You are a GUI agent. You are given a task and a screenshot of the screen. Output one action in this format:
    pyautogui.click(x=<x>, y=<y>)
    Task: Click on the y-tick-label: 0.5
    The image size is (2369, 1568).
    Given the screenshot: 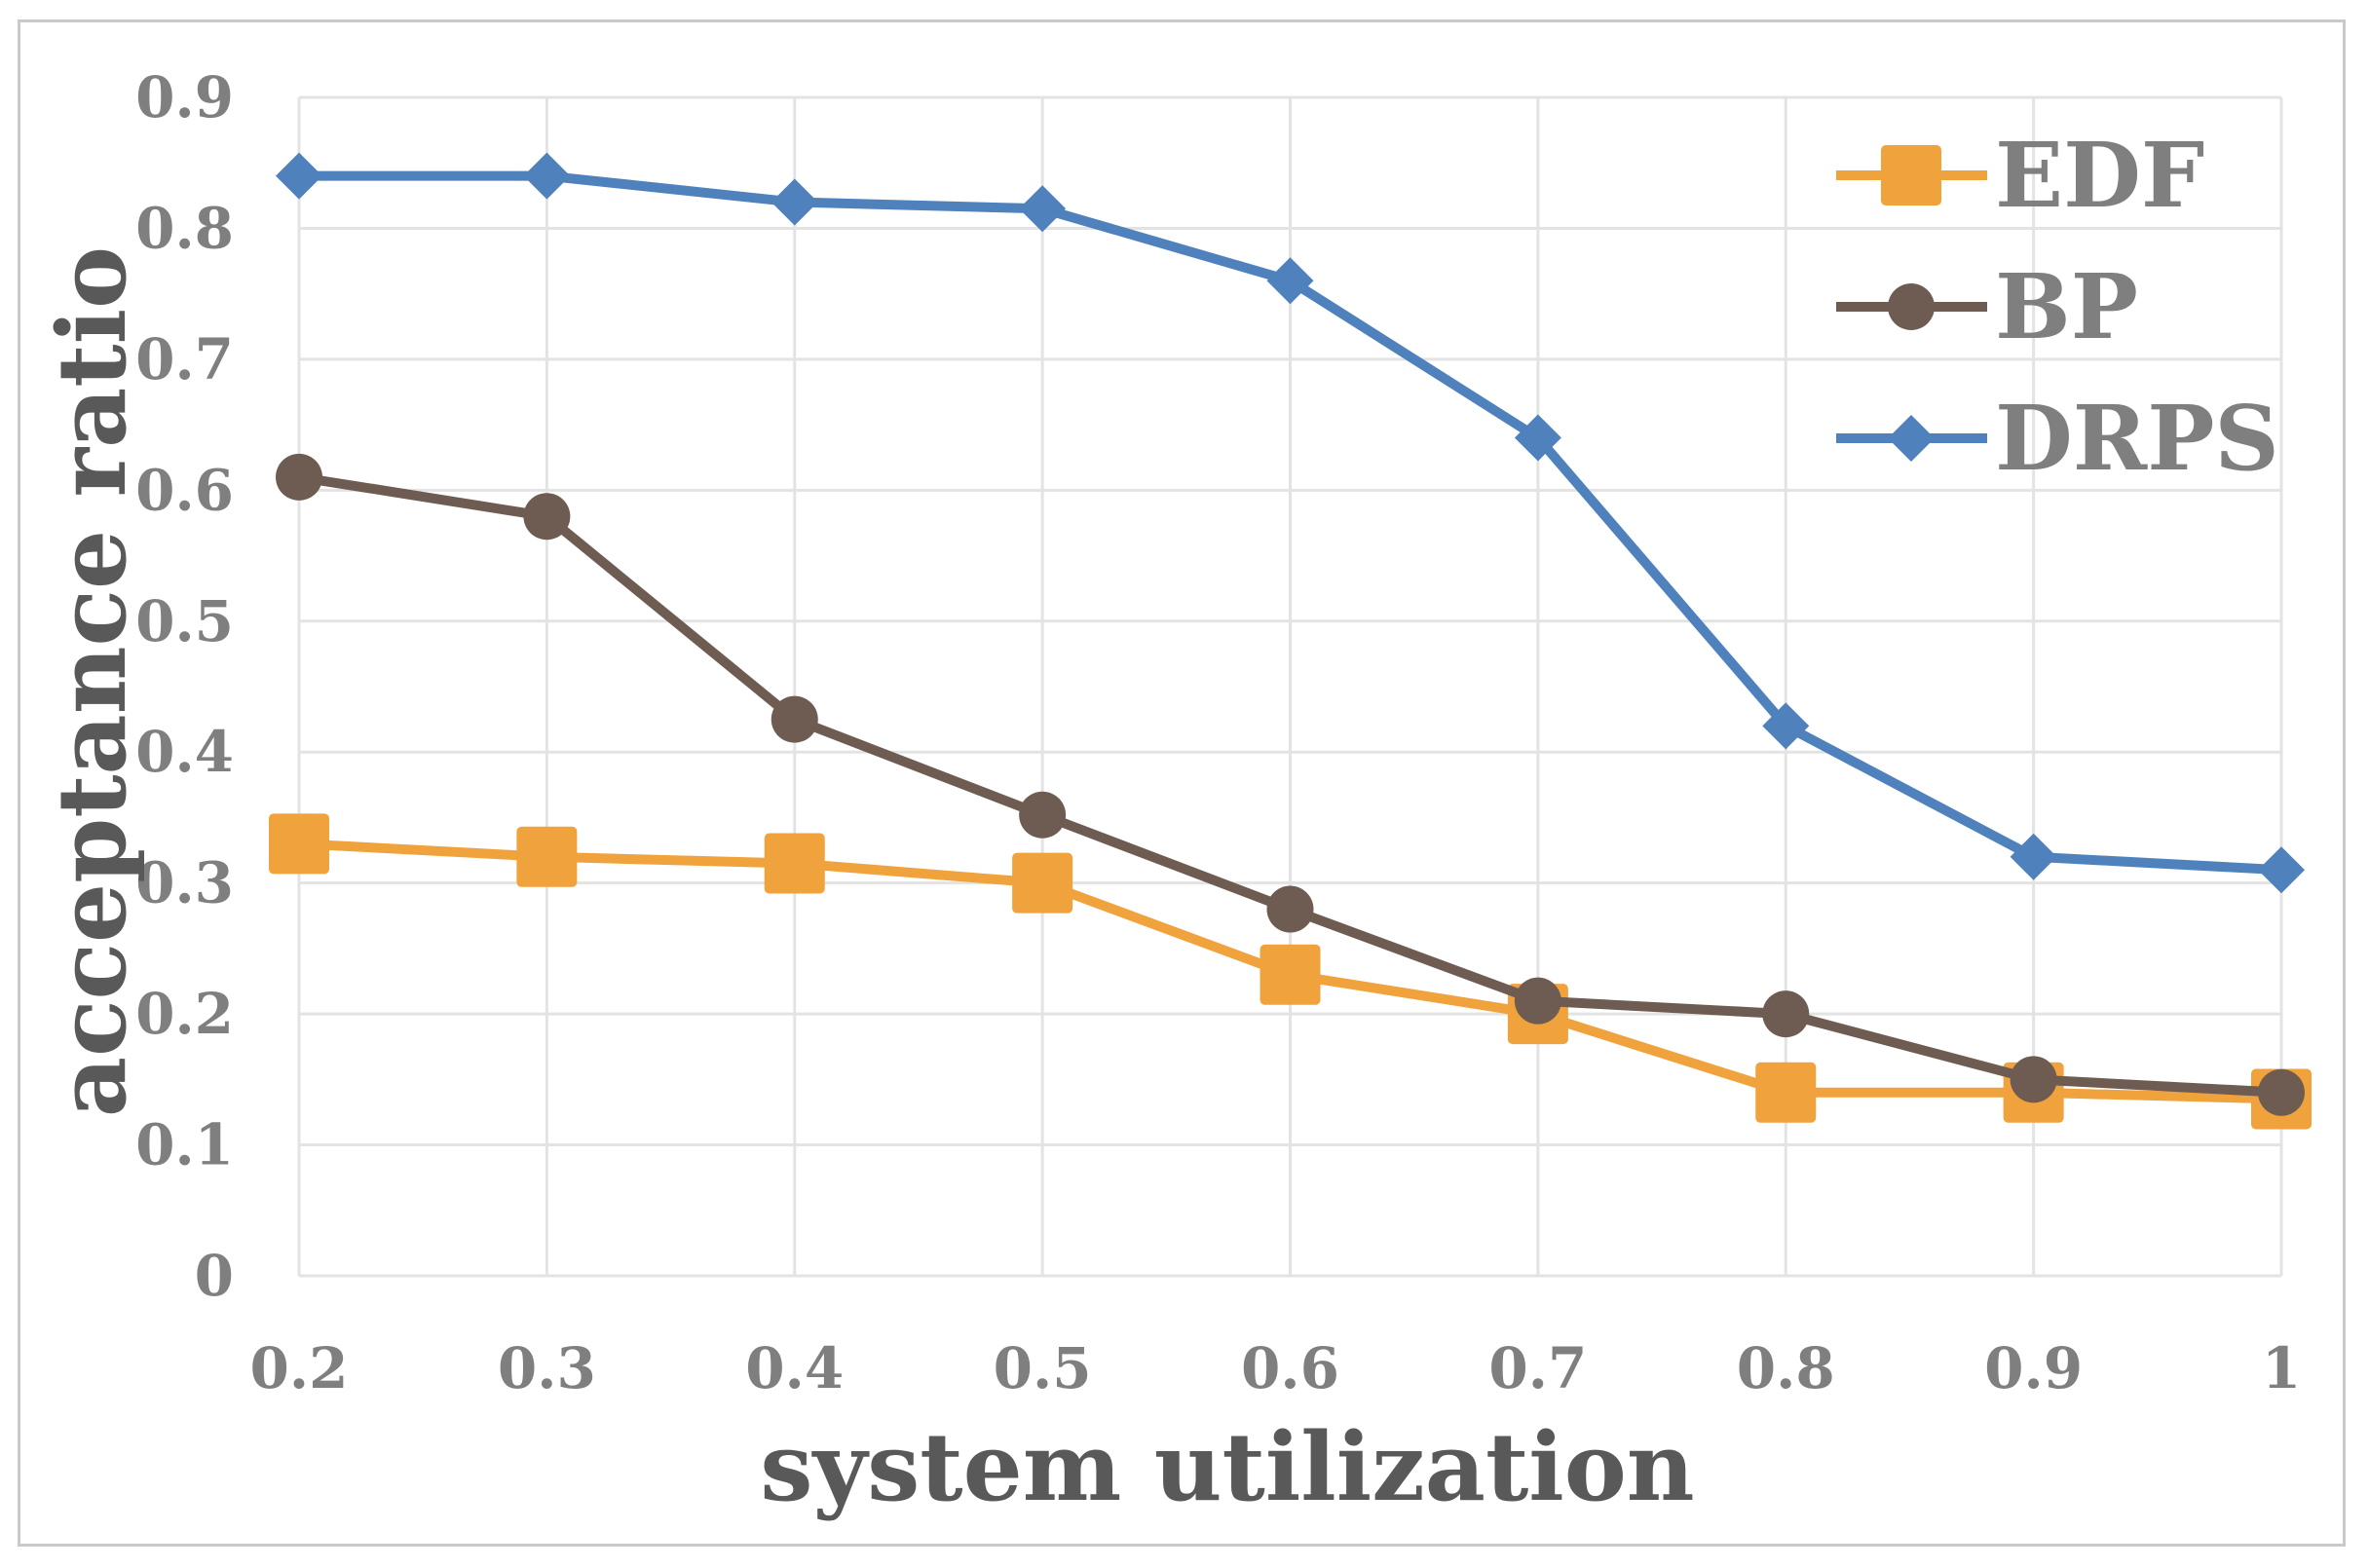 What is the action you would take?
    pyautogui.click(x=185, y=621)
    